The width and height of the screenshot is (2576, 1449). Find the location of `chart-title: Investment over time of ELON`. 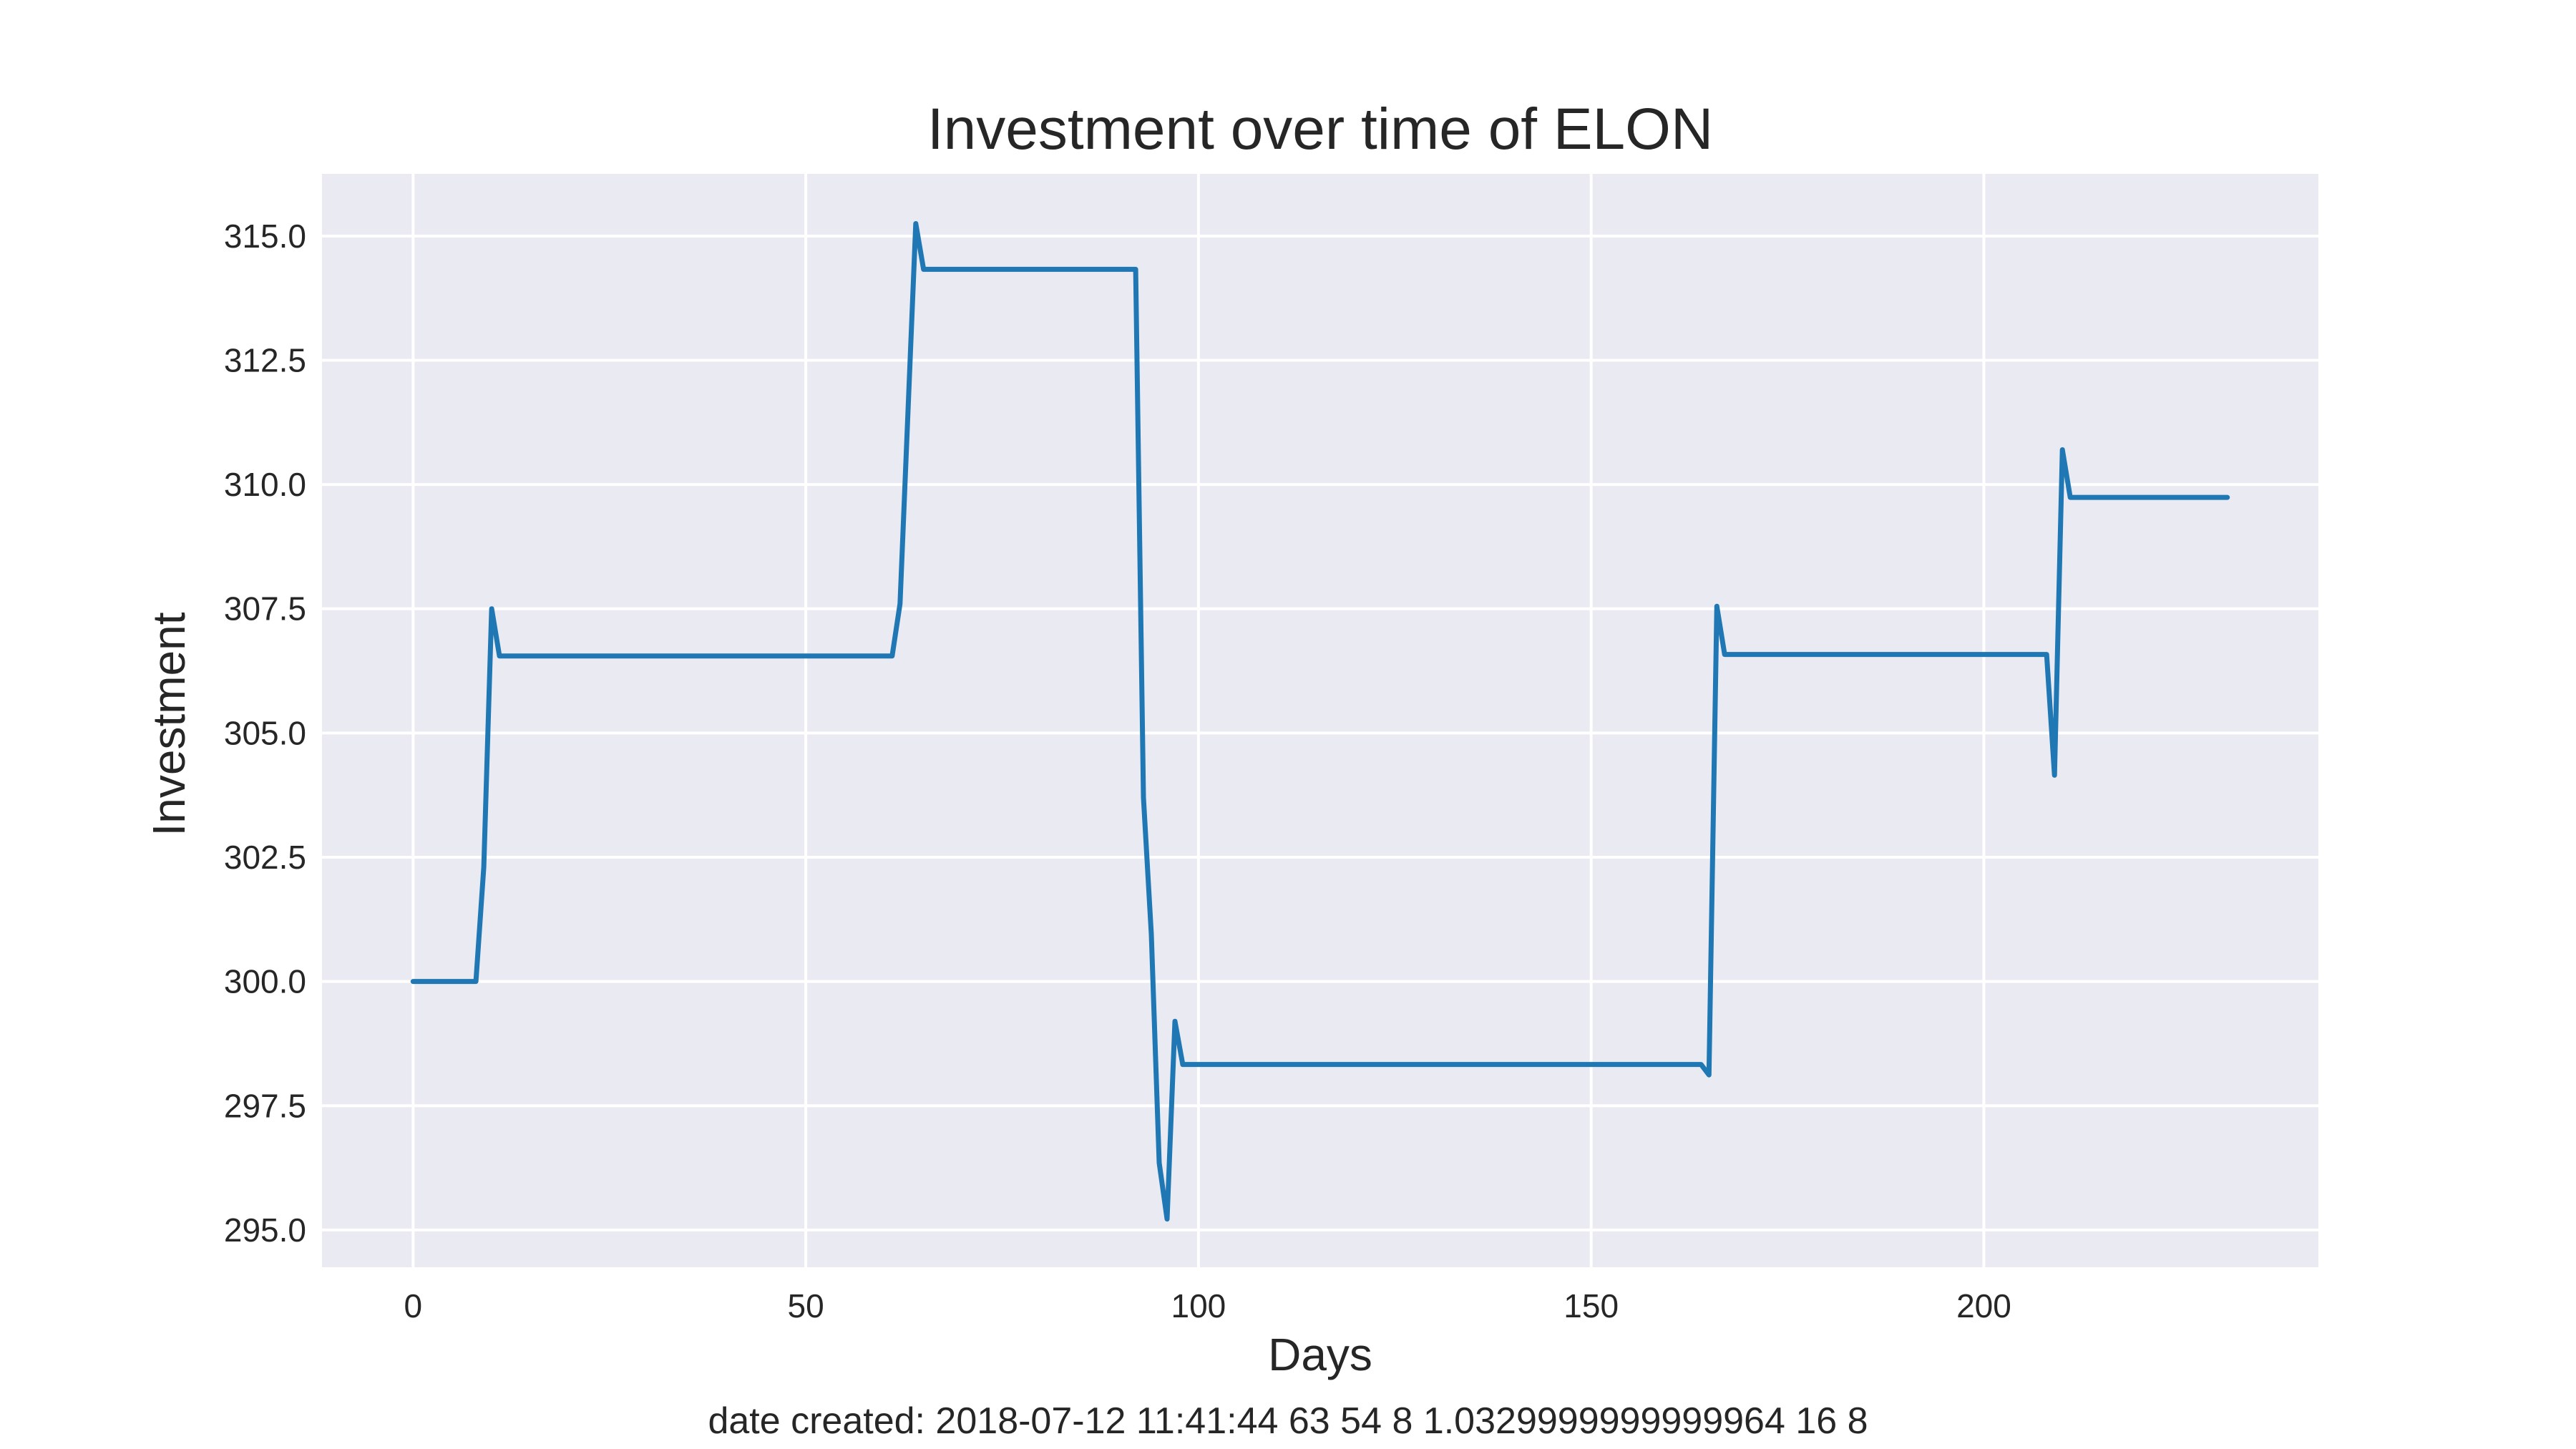

chart-title: Investment over time of ELON is located at coordinates (1320, 129).